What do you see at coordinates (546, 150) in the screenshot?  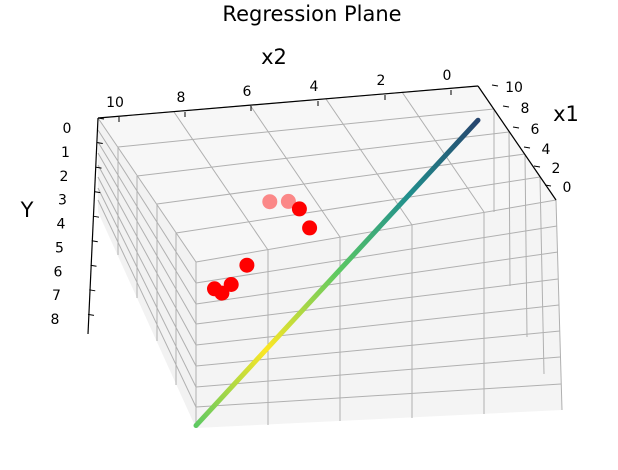 I see `x1-tick-label: 4` at bounding box center [546, 150].